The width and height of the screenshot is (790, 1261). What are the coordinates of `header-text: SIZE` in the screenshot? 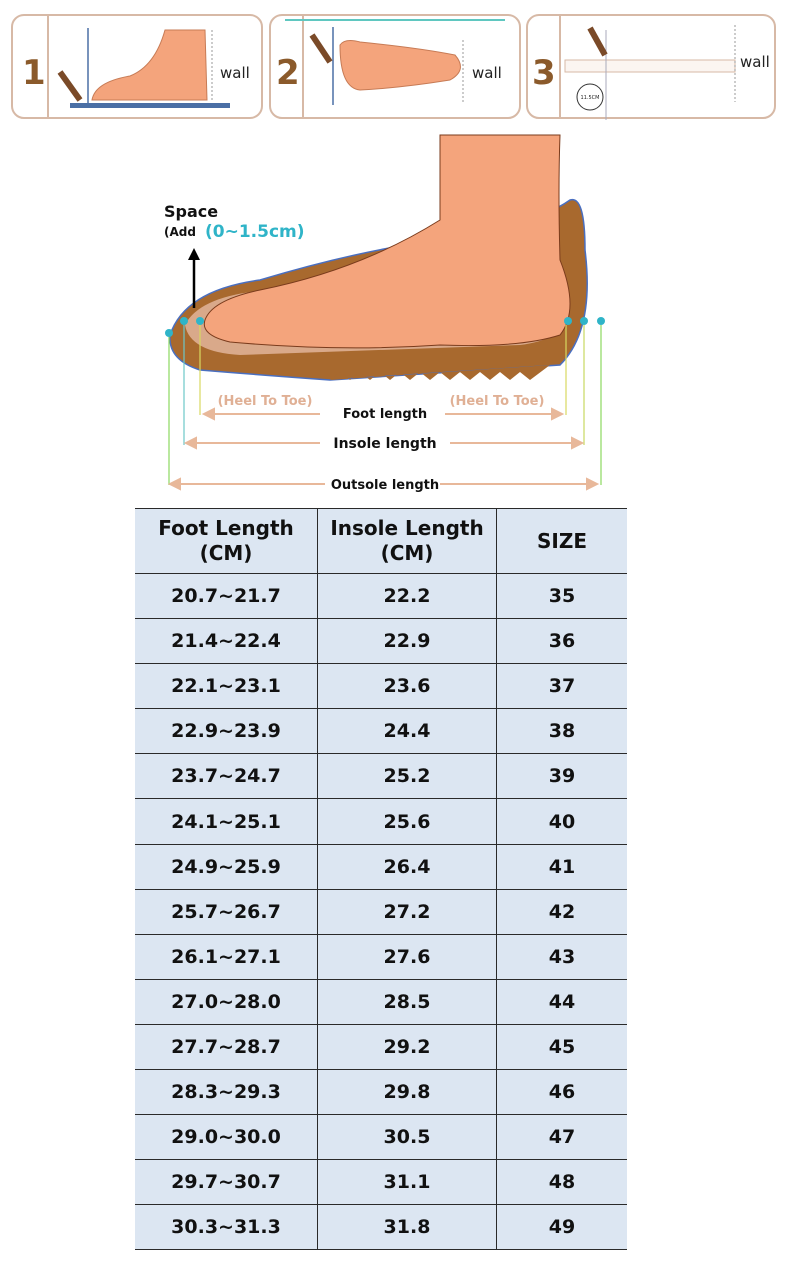 It's located at (561, 540).